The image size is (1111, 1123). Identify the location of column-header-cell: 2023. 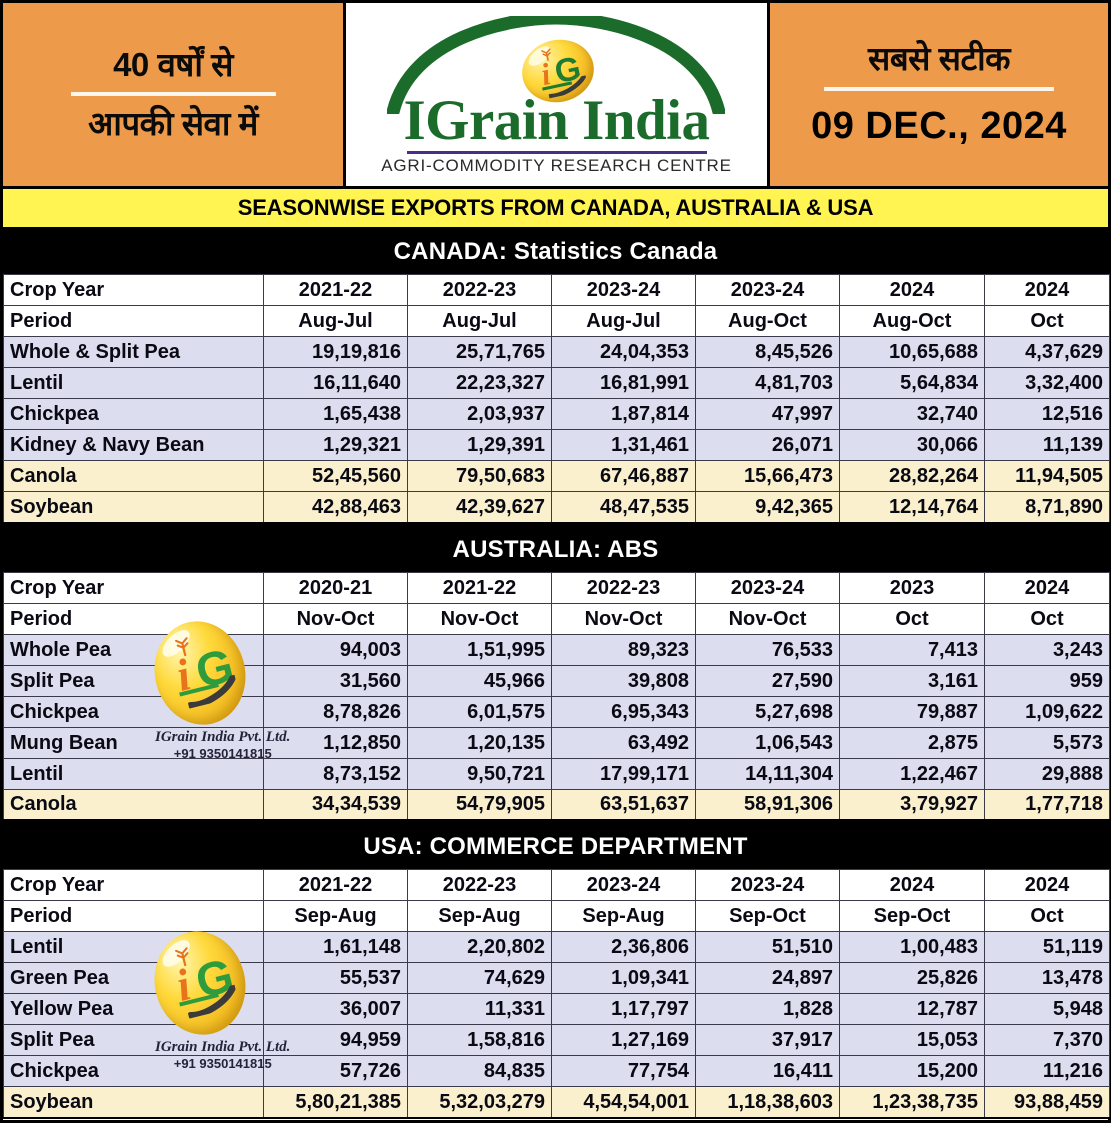
(912, 587).